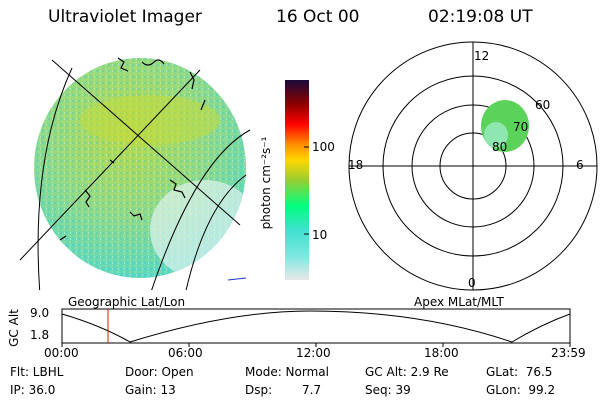  I want to click on colorbar-tick-100: 100, so click(323, 147).